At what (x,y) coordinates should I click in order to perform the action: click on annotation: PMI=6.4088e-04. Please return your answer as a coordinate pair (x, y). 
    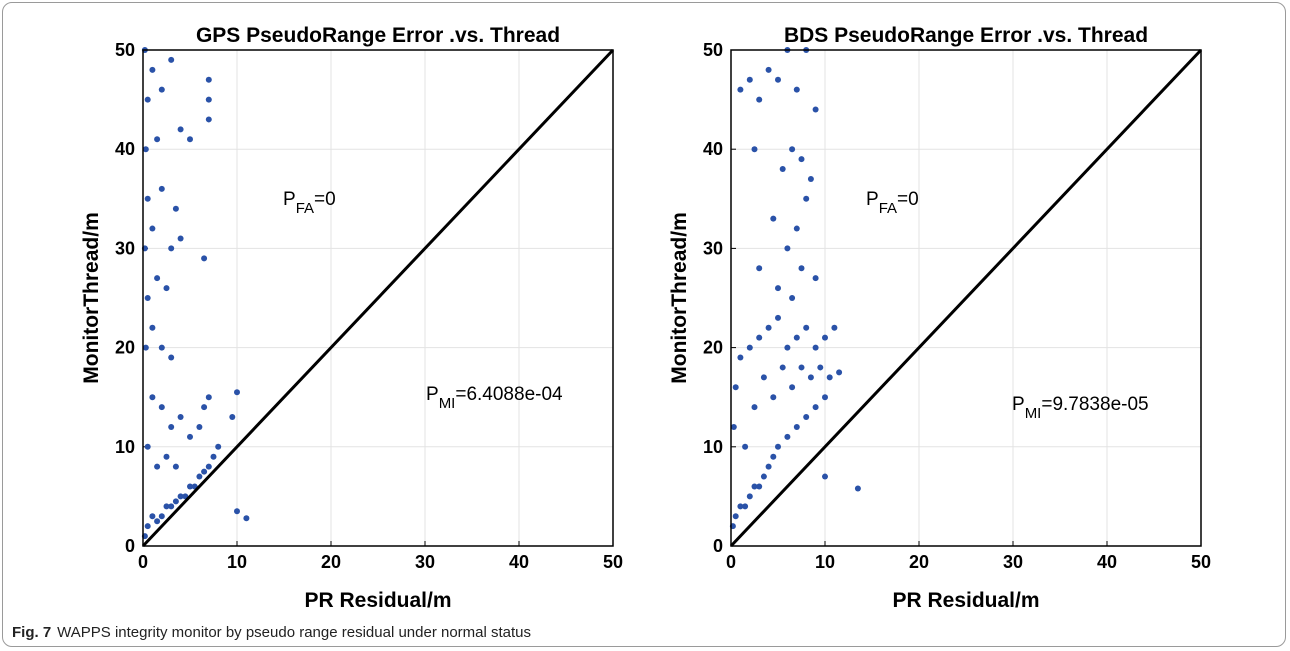
    Looking at the image, I should click on (494, 398).